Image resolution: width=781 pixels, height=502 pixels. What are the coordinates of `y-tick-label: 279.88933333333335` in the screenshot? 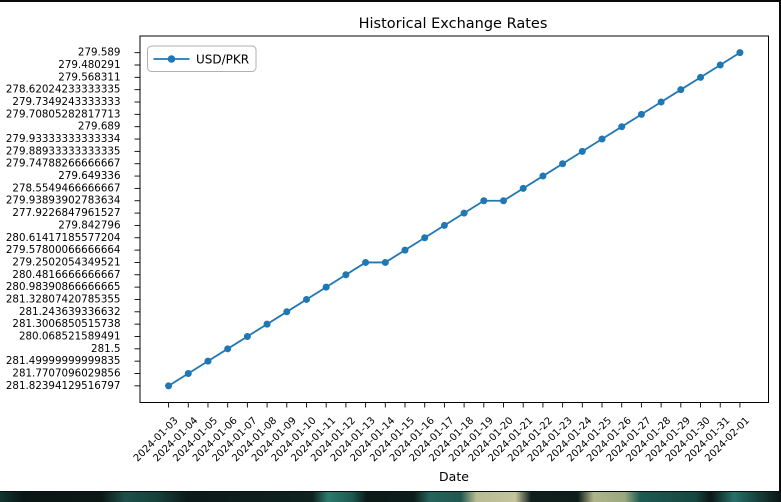 It's located at (63, 151).